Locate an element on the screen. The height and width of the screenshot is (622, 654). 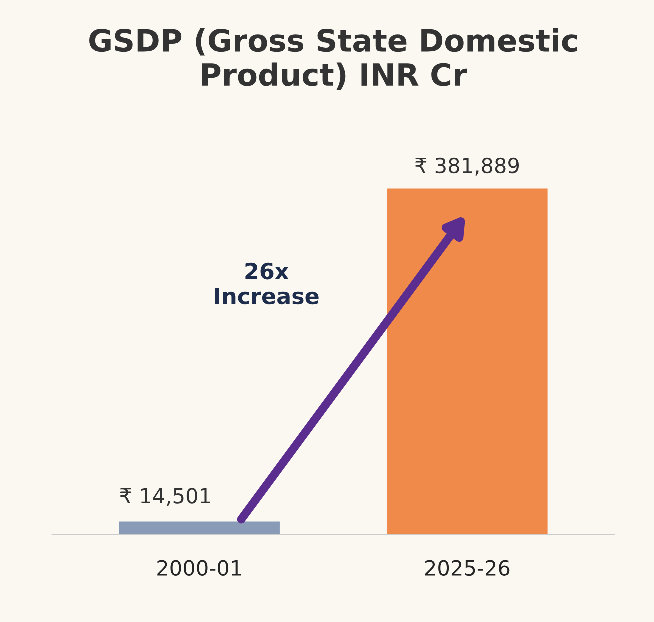
chart-title: GSDP (Gross State Domestic Product) INR Cr is located at coordinates (334, 59).